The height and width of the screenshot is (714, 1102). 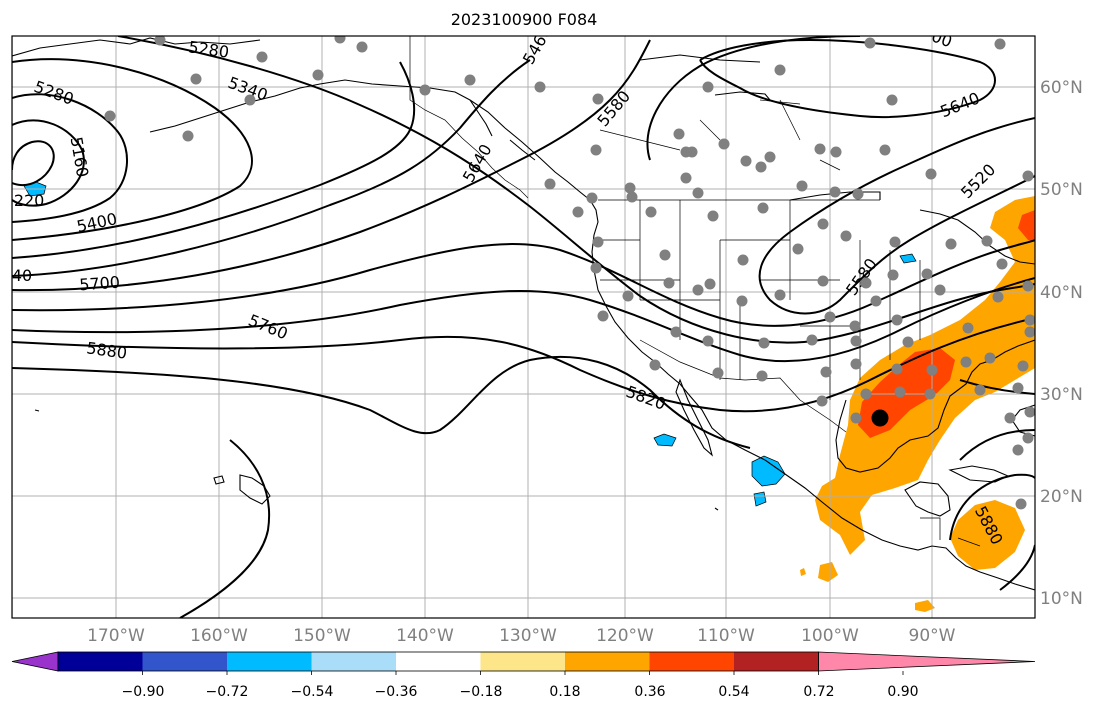 I want to click on lon-label: 100°W, so click(x=830, y=636).